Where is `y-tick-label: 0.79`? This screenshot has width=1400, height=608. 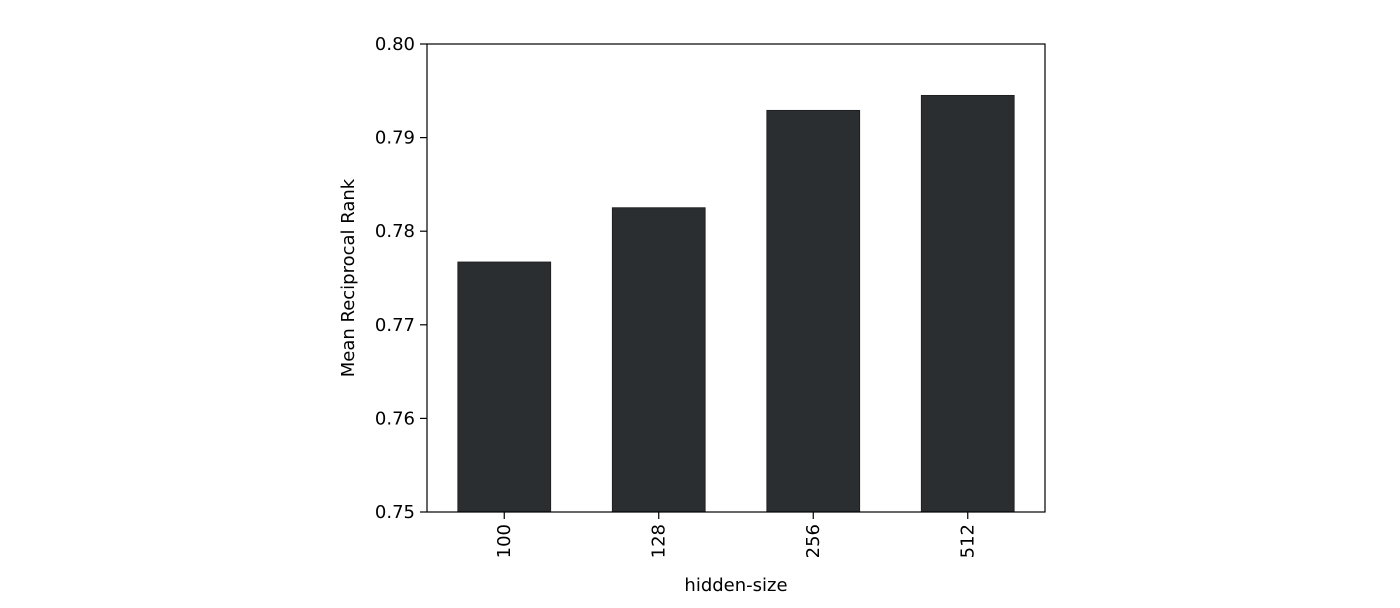 y-tick-label: 0.79 is located at coordinates (395, 138).